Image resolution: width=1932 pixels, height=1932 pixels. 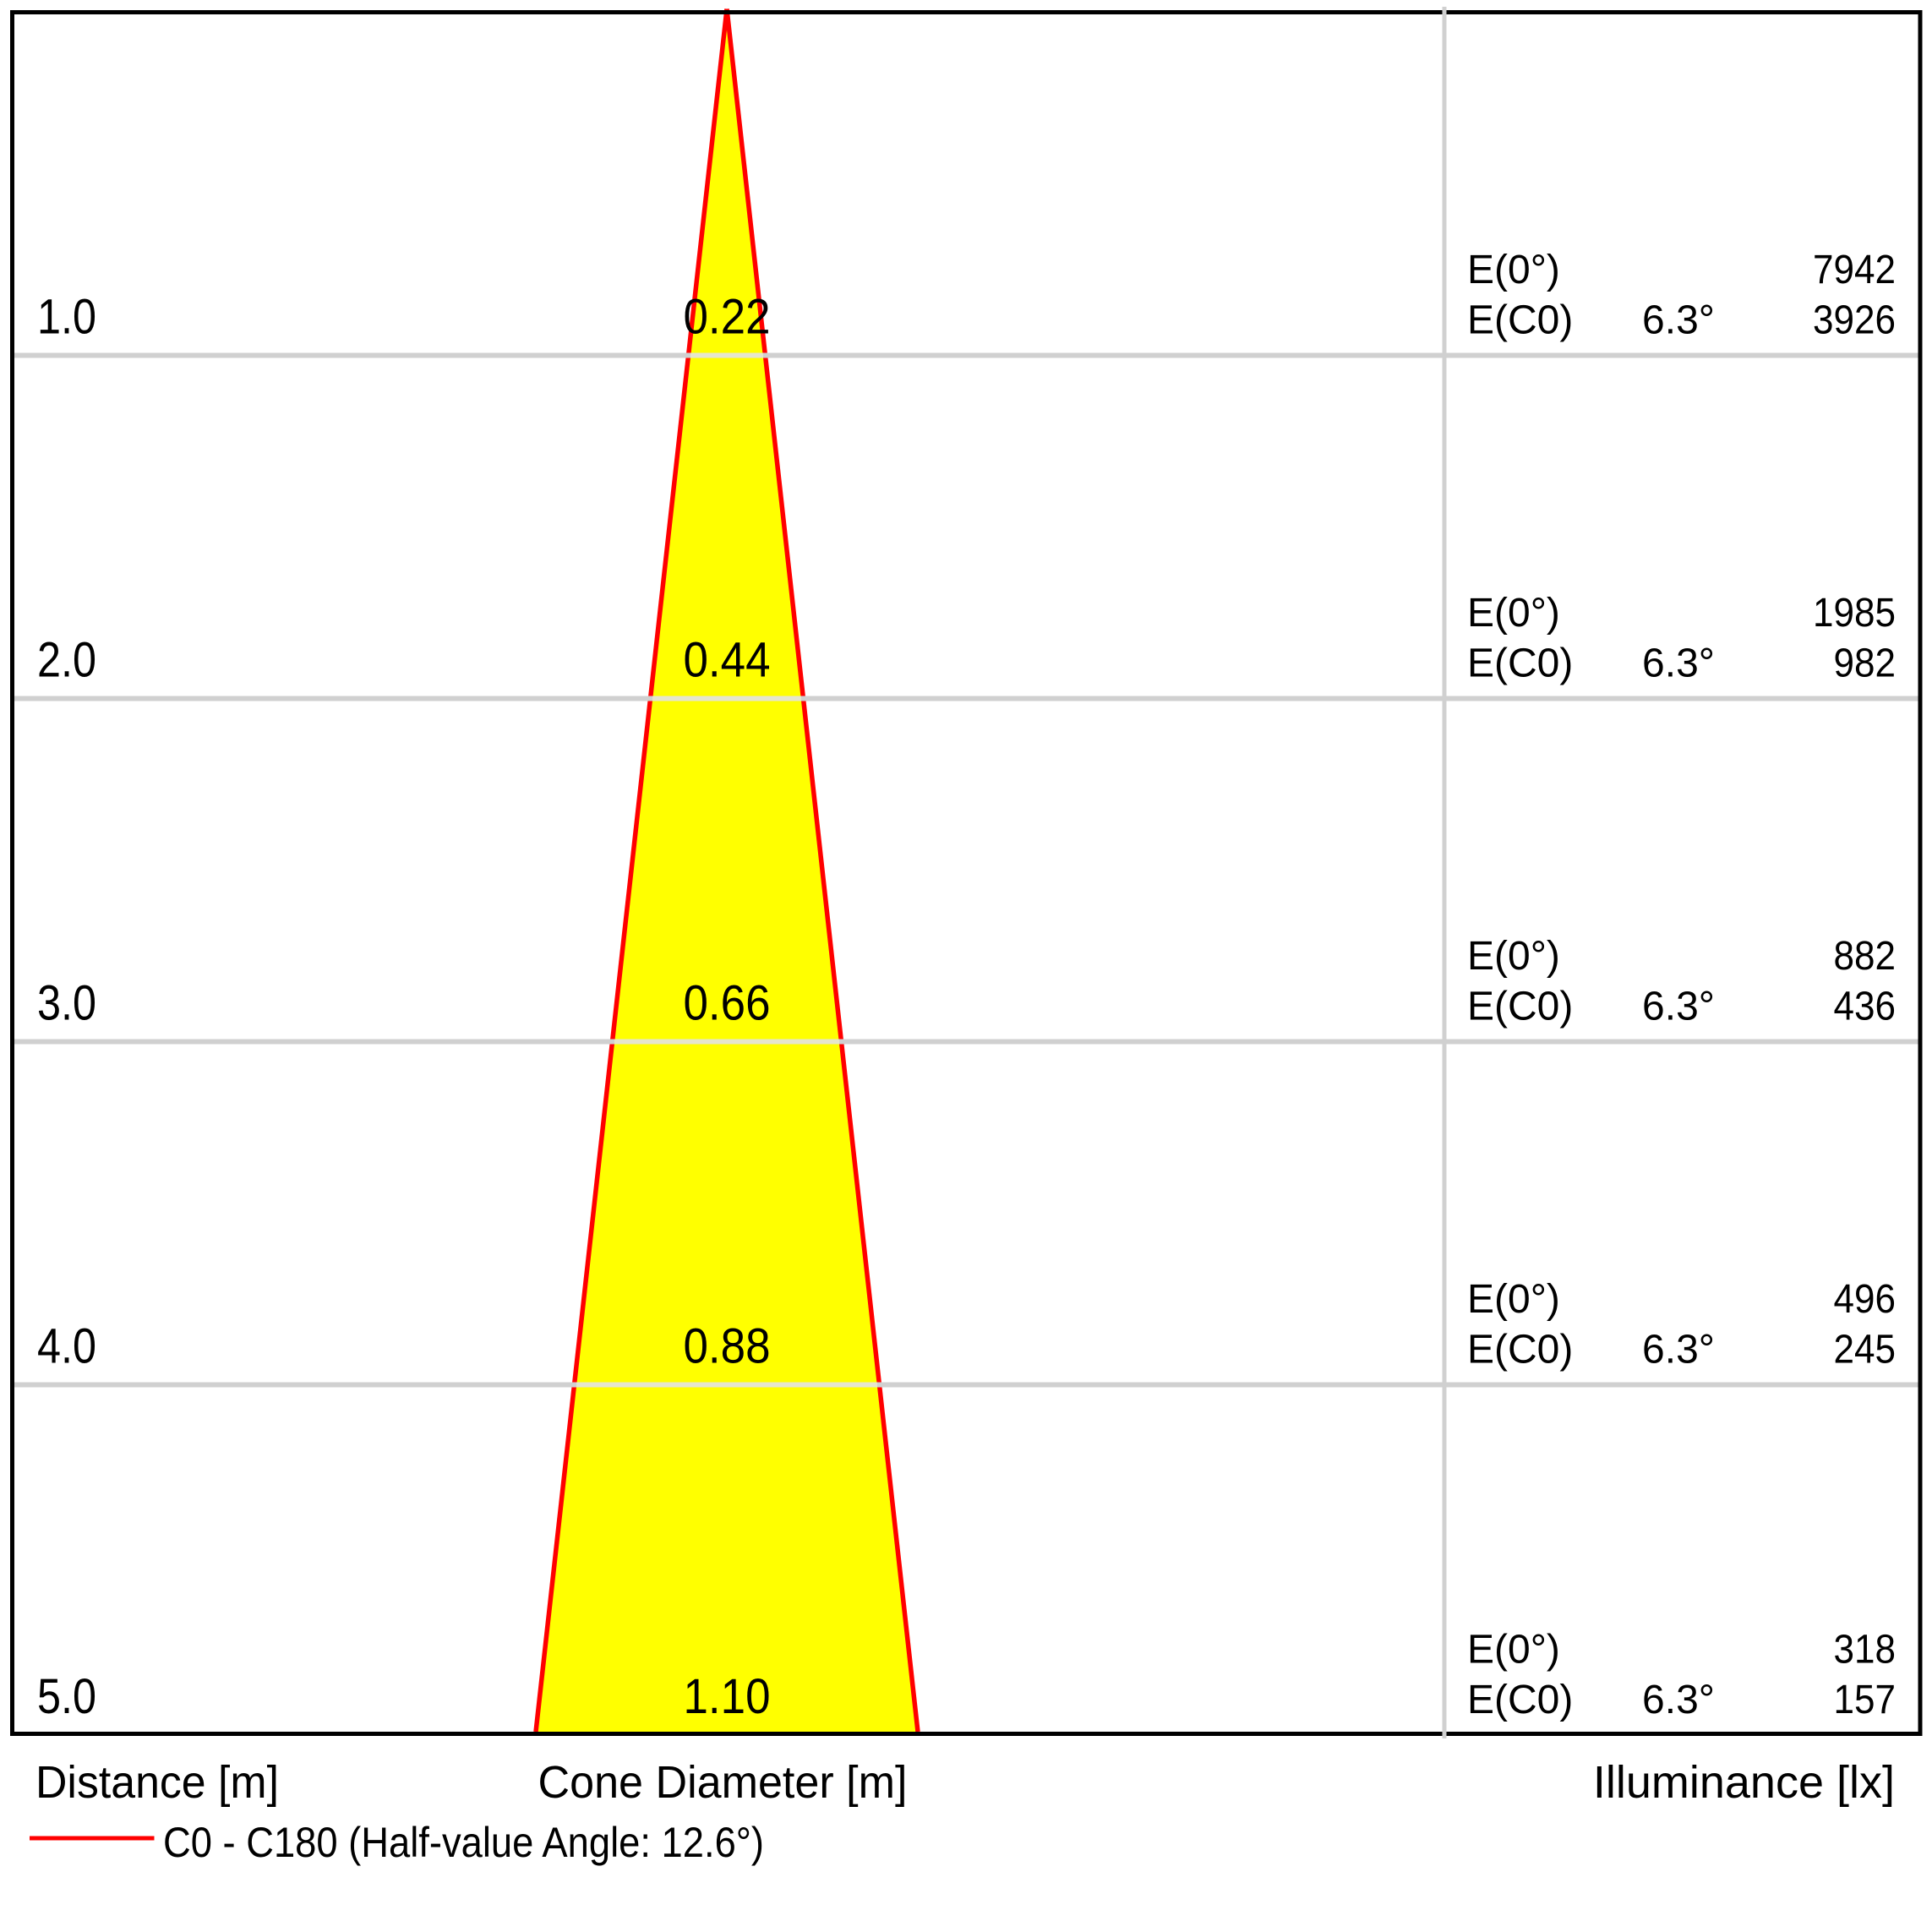 I want to click on svg-text: 4.0, so click(x=66, y=1346).